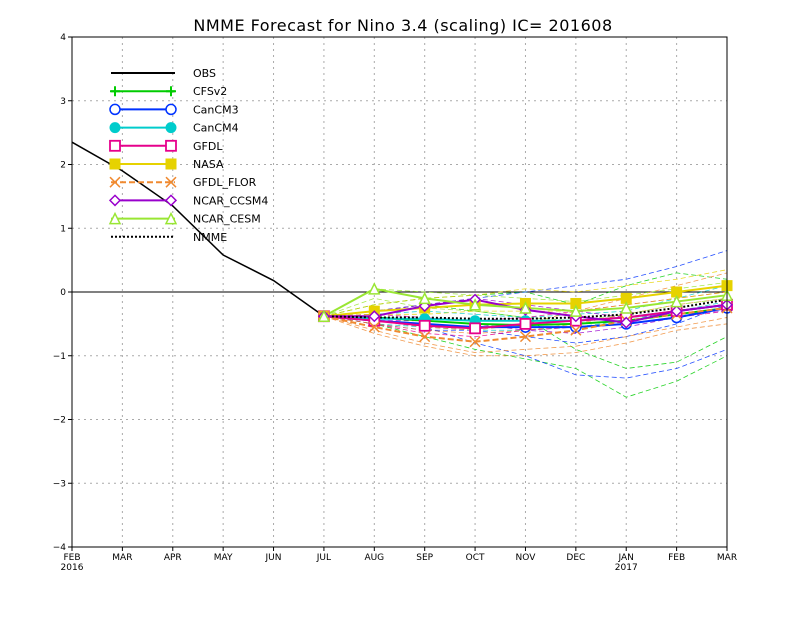 The width and height of the screenshot is (800, 618). What do you see at coordinates (59, 357) in the screenshot?
I see `y-tick-label: −1` at bounding box center [59, 357].